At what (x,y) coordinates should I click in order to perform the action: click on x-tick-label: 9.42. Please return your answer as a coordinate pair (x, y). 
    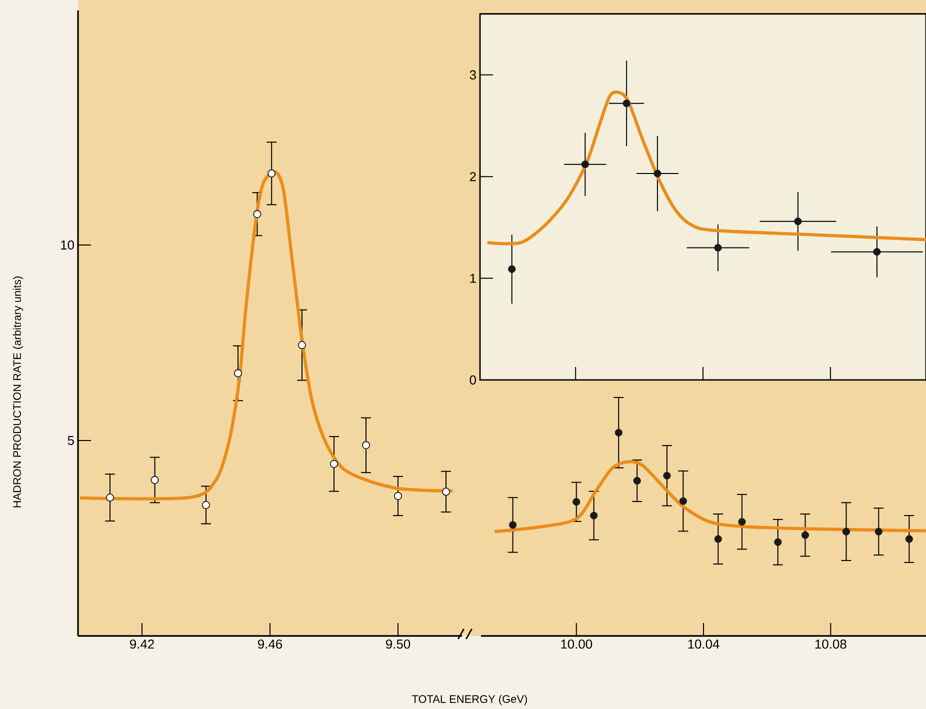
    Looking at the image, I should click on (142, 644).